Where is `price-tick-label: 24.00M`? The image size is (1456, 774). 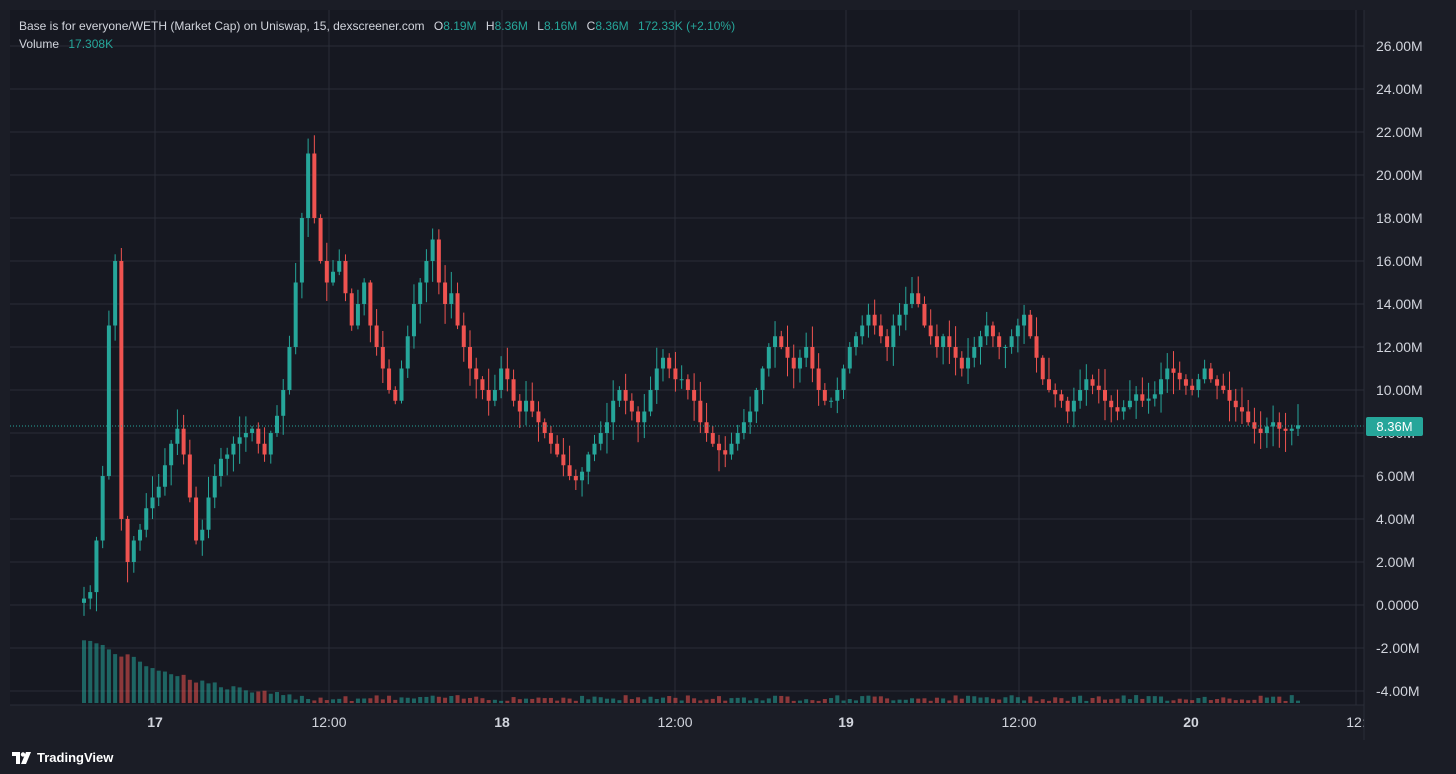
price-tick-label: 24.00M is located at coordinates (1399, 89).